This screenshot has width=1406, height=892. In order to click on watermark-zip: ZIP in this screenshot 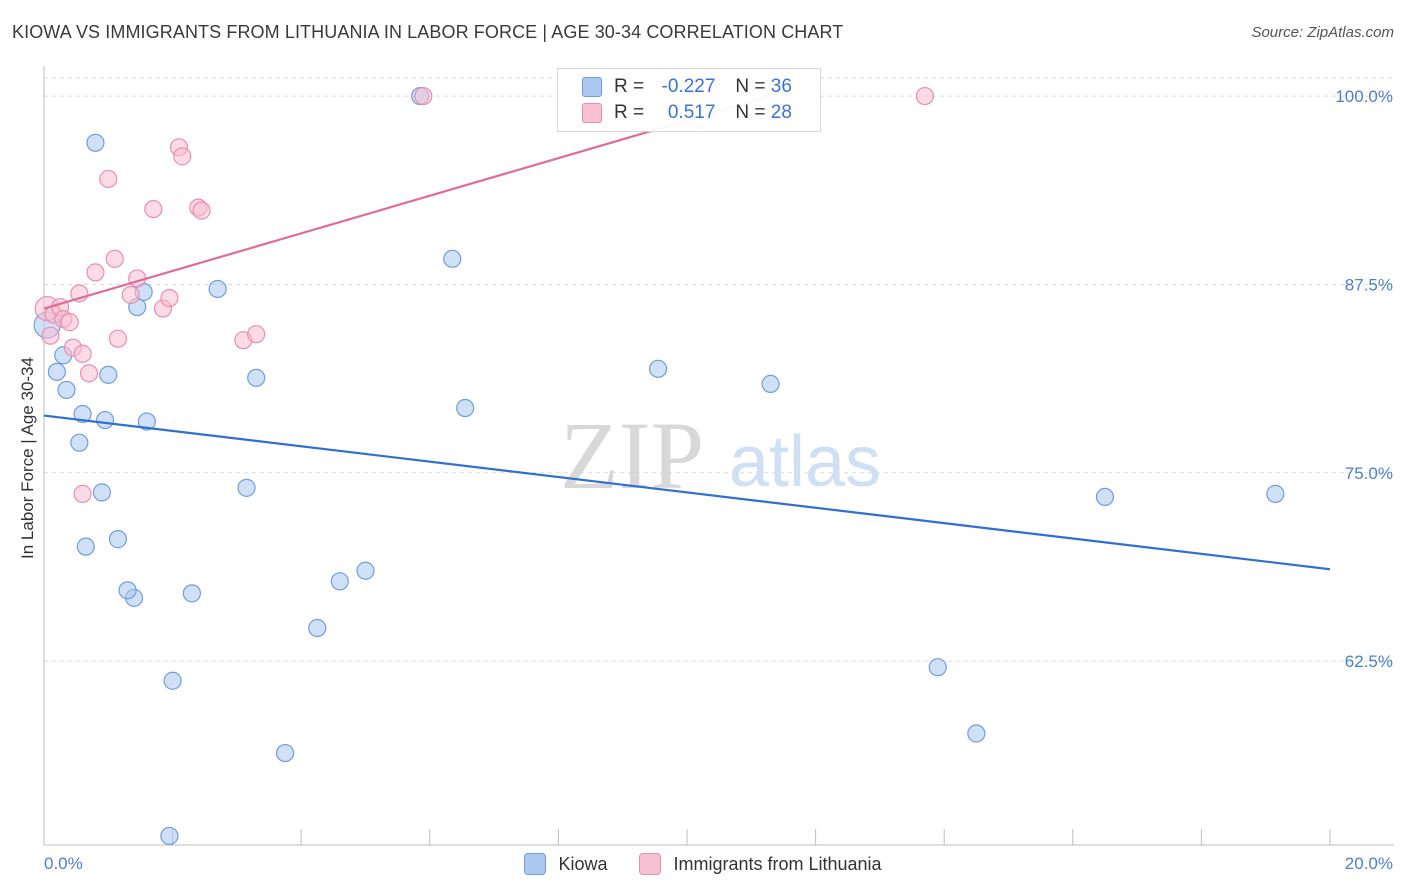, I will do `click(632, 455)`.